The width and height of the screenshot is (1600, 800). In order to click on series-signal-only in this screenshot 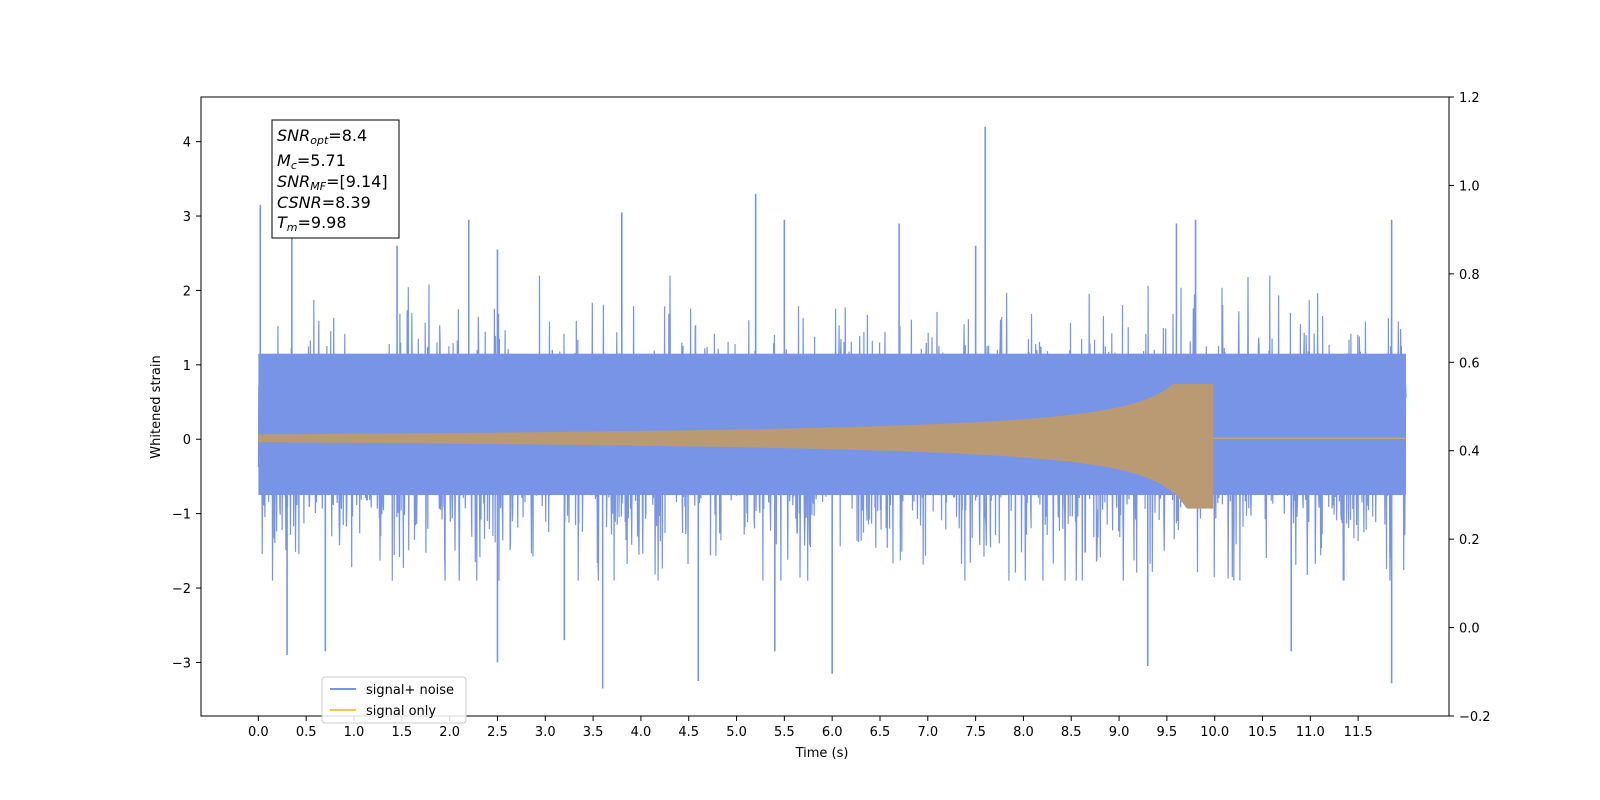, I will do `click(832, 446)`.